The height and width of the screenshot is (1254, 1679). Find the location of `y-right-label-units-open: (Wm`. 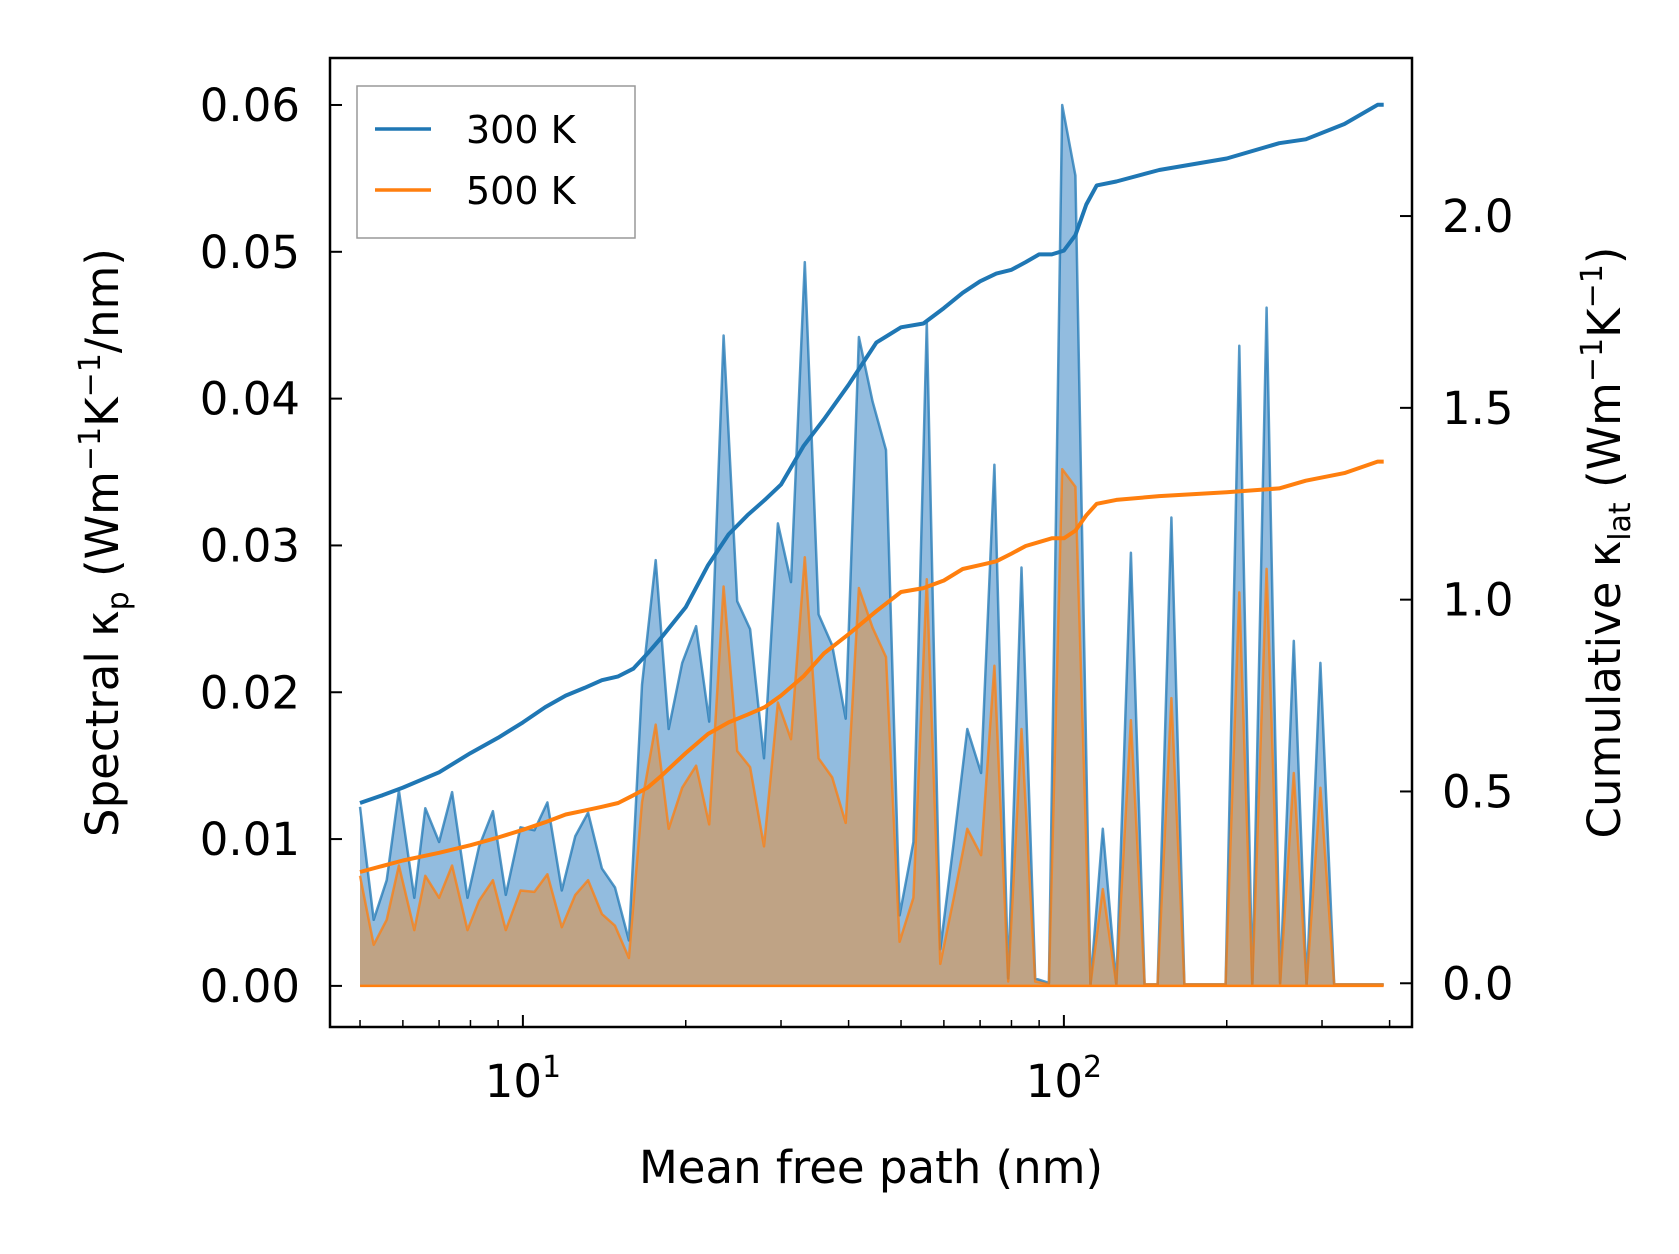

y-right-label-units-open: (Wm is located at coordinates (1604, 442).